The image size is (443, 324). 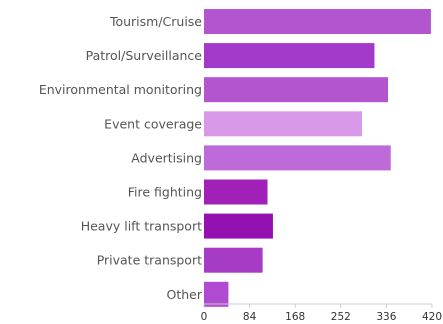 I want to click on category-label-event-coverage: Event coverage, so click(x=153, y=123).